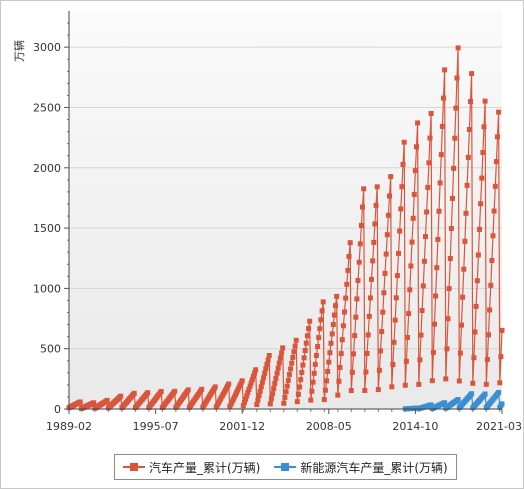 The width and height of the screenshot is (524, 489). Describe the element at coordinates (47, 168) in the screenshot. I see `y-tick-label: 2000` at that location.